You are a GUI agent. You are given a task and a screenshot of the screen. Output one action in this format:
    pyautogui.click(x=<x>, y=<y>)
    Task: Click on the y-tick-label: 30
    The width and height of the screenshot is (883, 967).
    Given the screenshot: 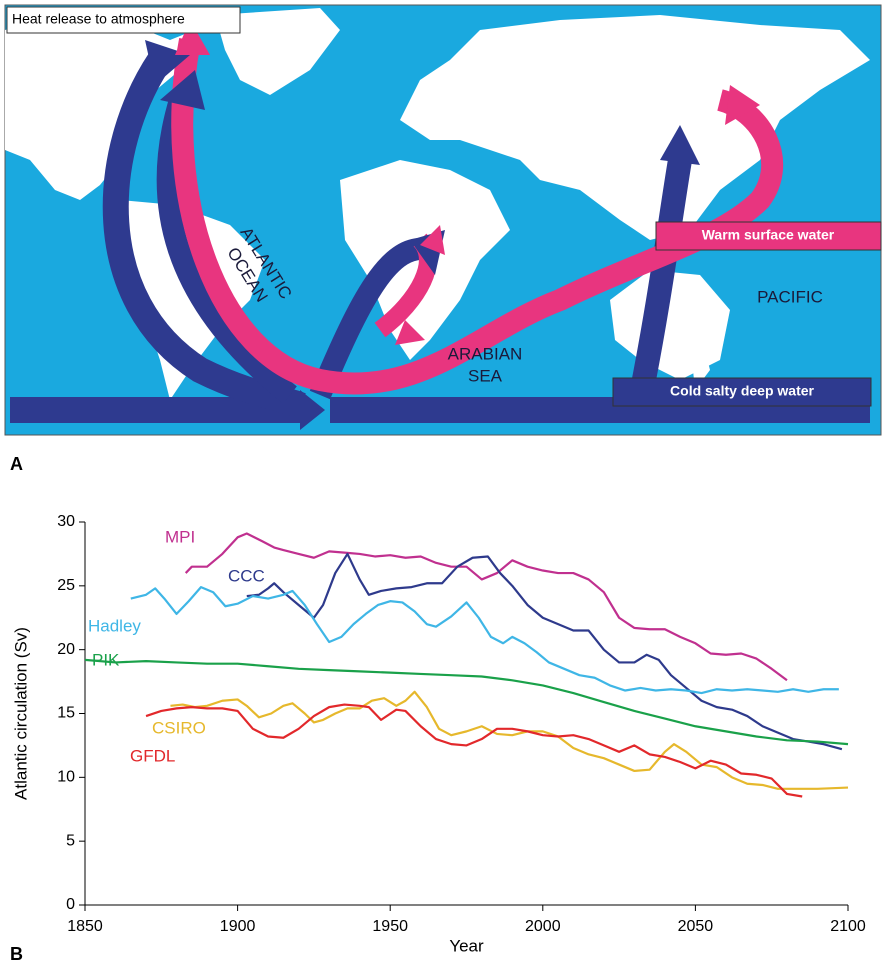 What is the action you would take?
    pyautogui.click(x=66, y=521)
    